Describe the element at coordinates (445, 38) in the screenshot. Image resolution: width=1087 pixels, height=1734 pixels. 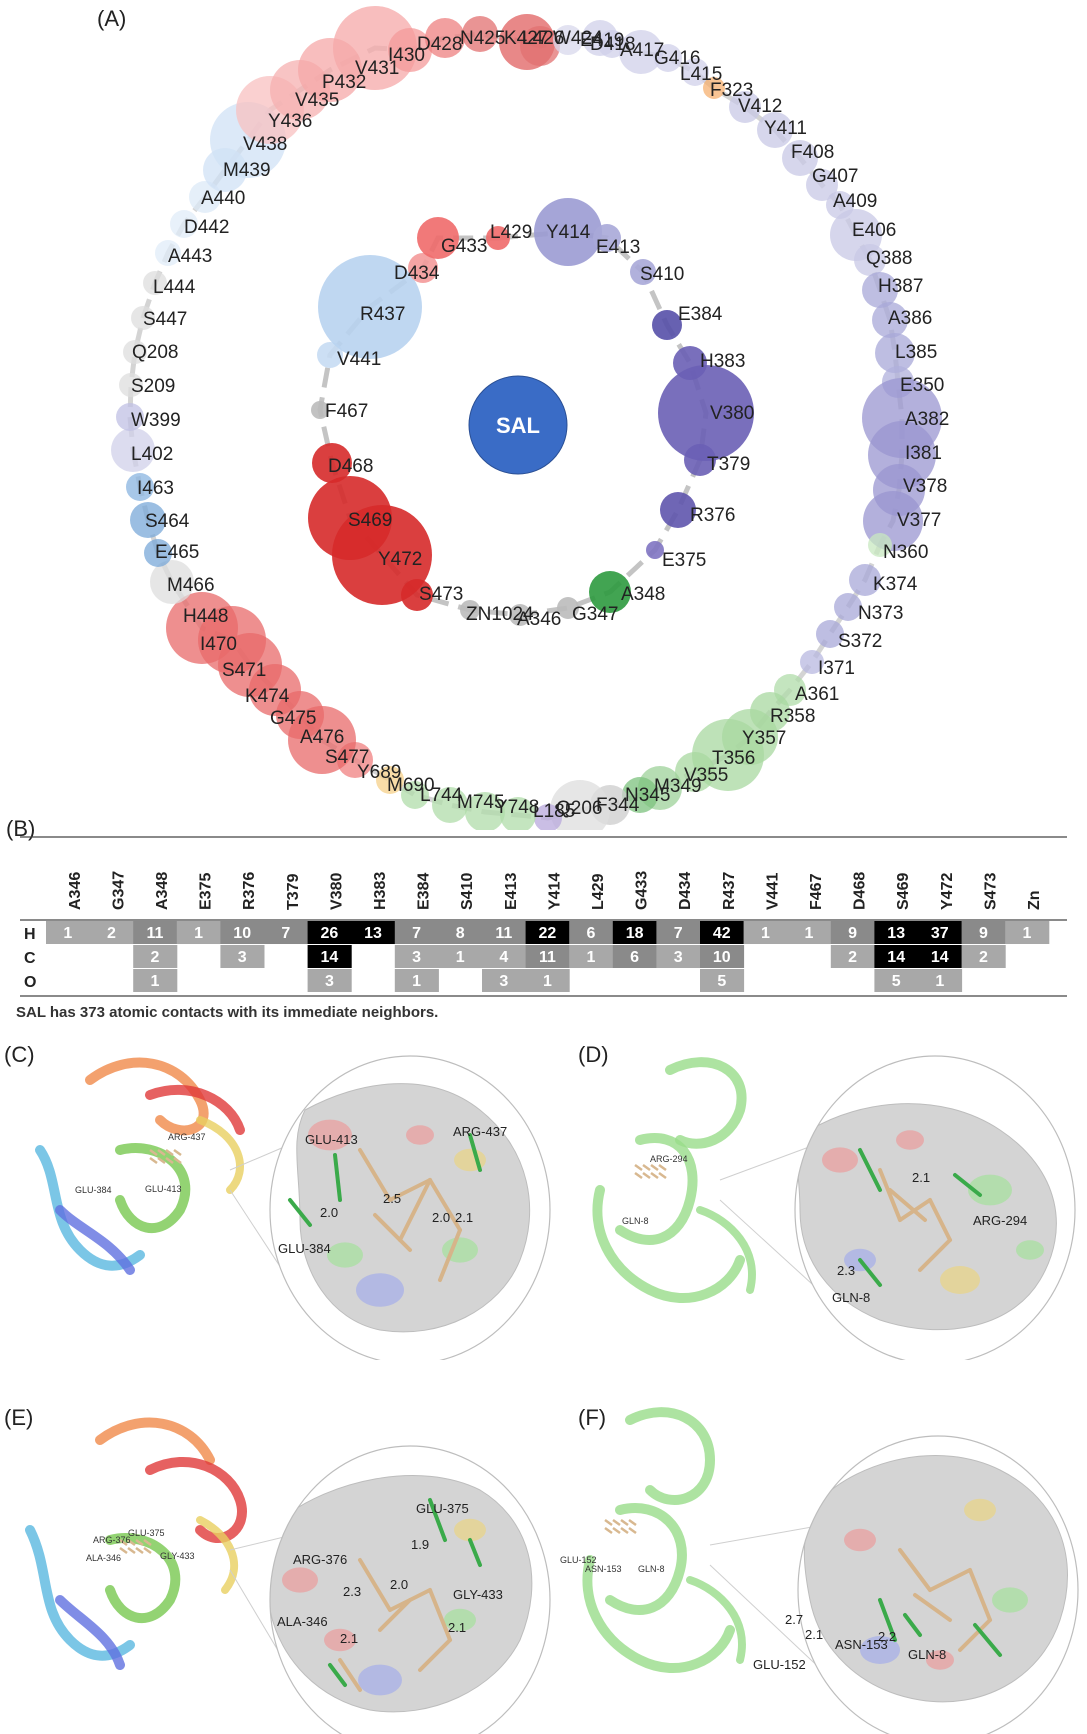
I see `outer-residue-node-d428` at that location.